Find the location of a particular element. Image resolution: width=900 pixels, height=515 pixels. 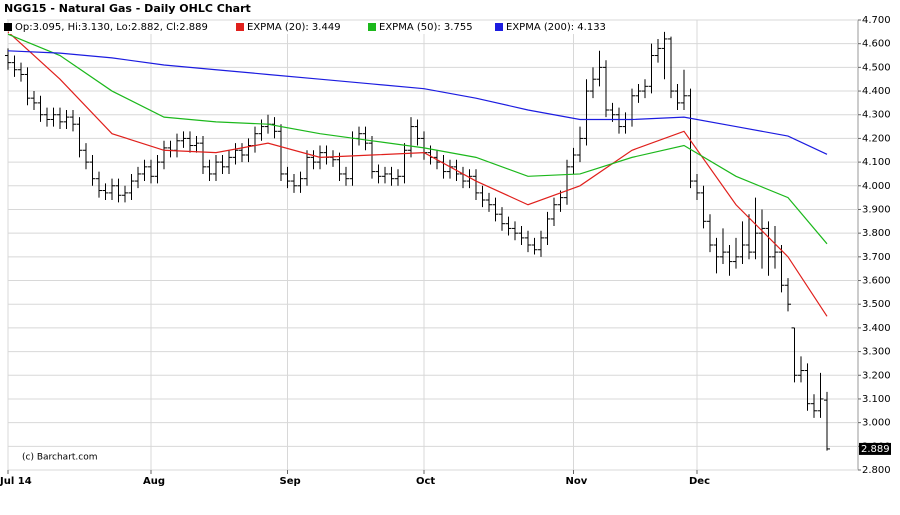

y-tick-label: 3.500 is located at coordinates (876, 304).